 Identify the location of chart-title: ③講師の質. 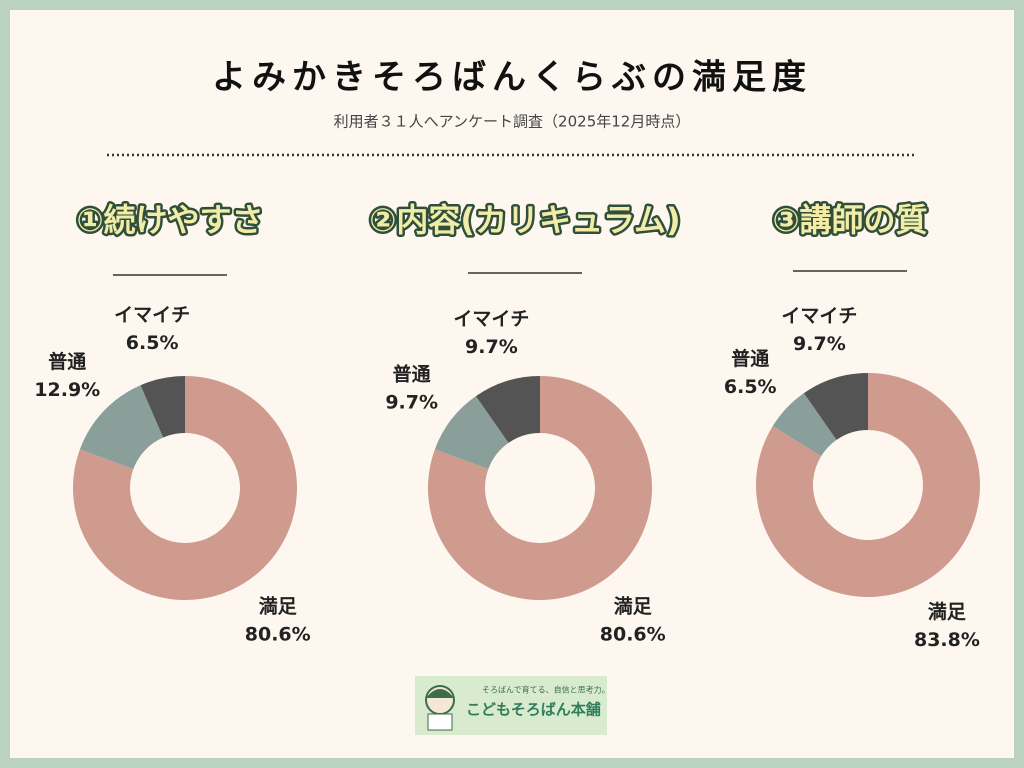
(849, 220).